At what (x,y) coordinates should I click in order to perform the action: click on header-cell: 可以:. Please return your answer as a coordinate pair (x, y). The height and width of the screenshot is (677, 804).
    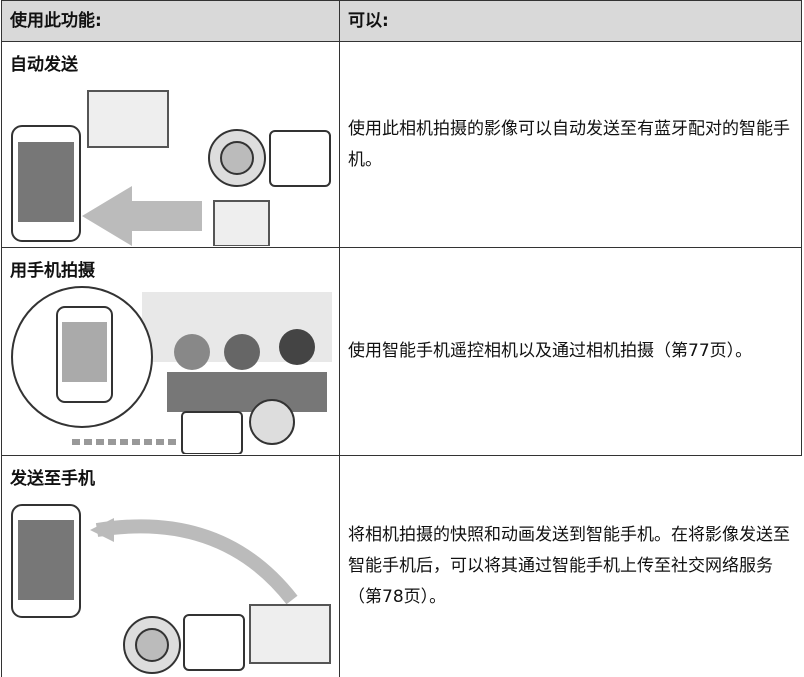
    Looking at the image, I should click on (368, 21).